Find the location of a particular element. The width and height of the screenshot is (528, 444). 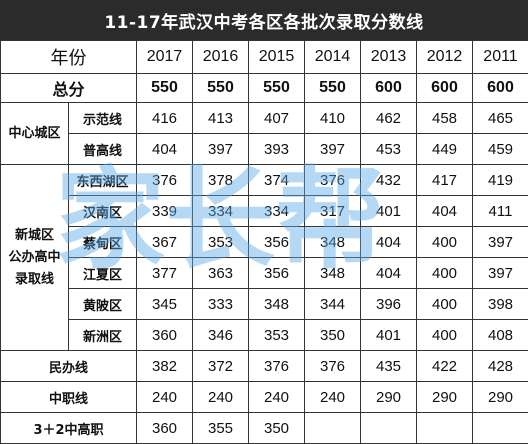

score-cell: 378 is located at coordinates (221, 180).